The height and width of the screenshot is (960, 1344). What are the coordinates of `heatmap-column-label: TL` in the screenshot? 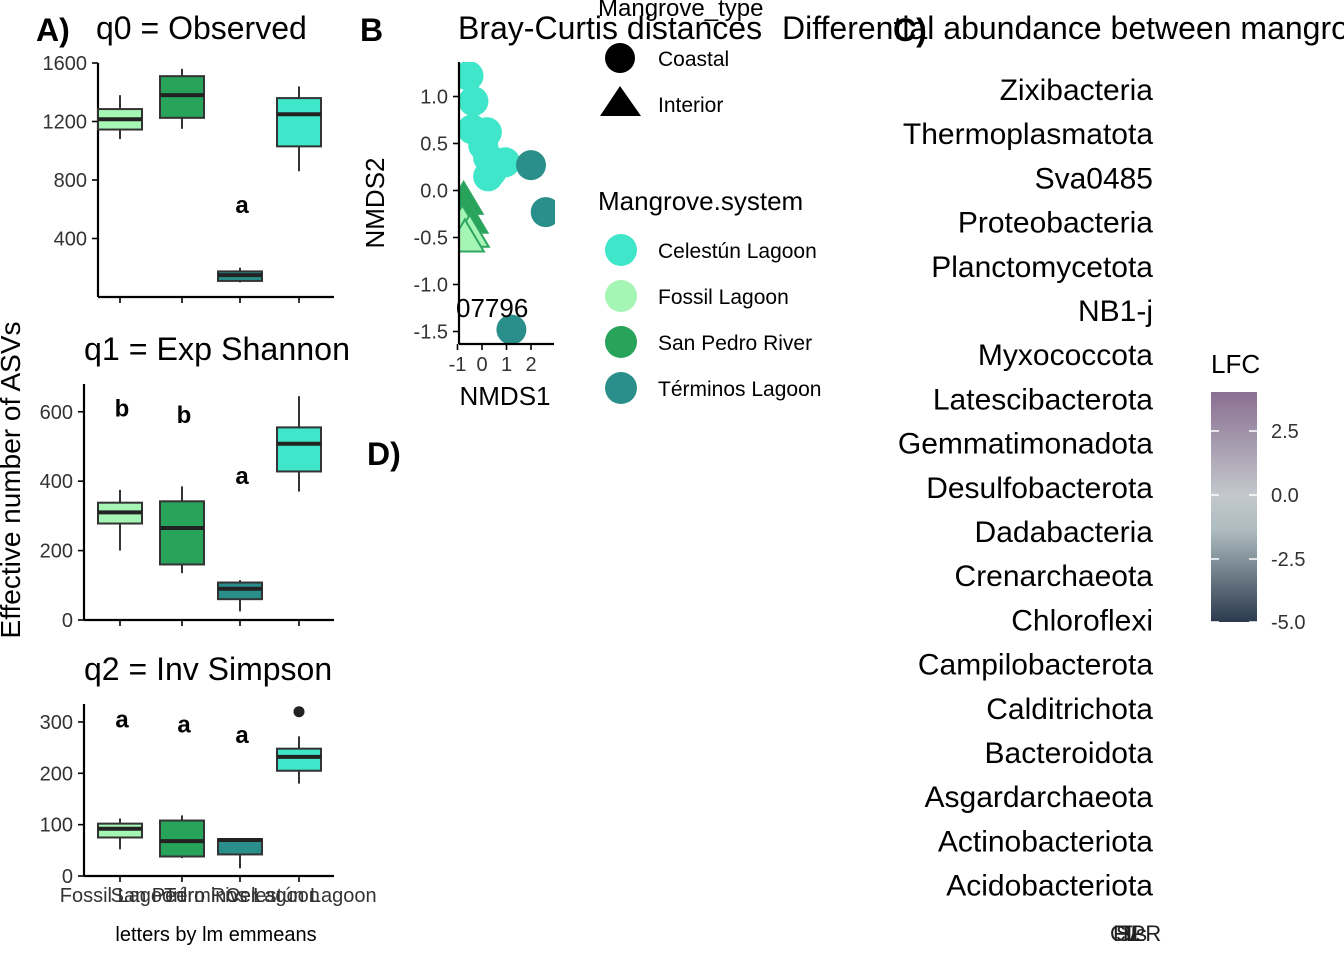 It's located at (1132, 933).